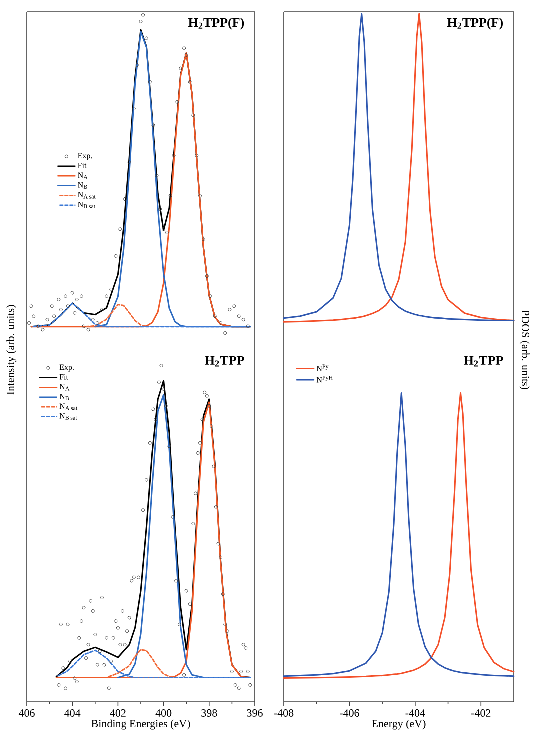 The image size is (540, 746). I want to click on x-tick-label: 396, so click(255, 713).